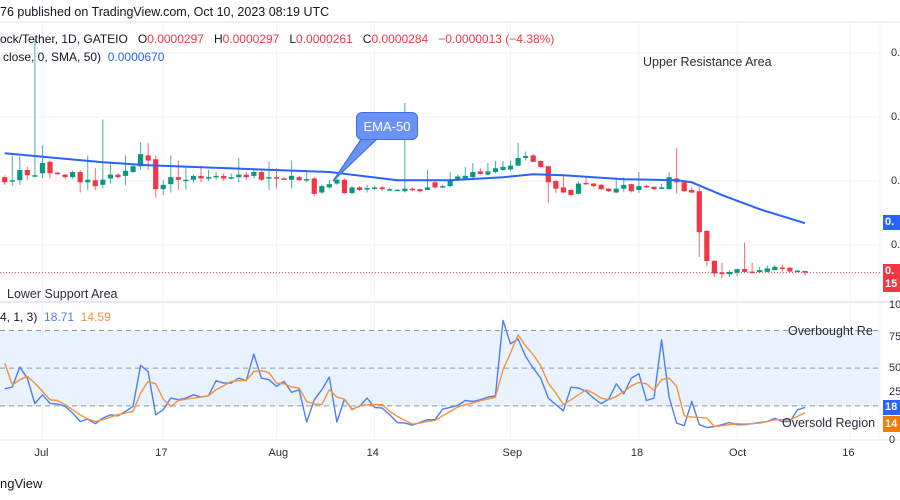  What do you see at coordinates (738, 453) in the screenshot?
I see `time-tick: Oct` at bounding box center [738, 453].